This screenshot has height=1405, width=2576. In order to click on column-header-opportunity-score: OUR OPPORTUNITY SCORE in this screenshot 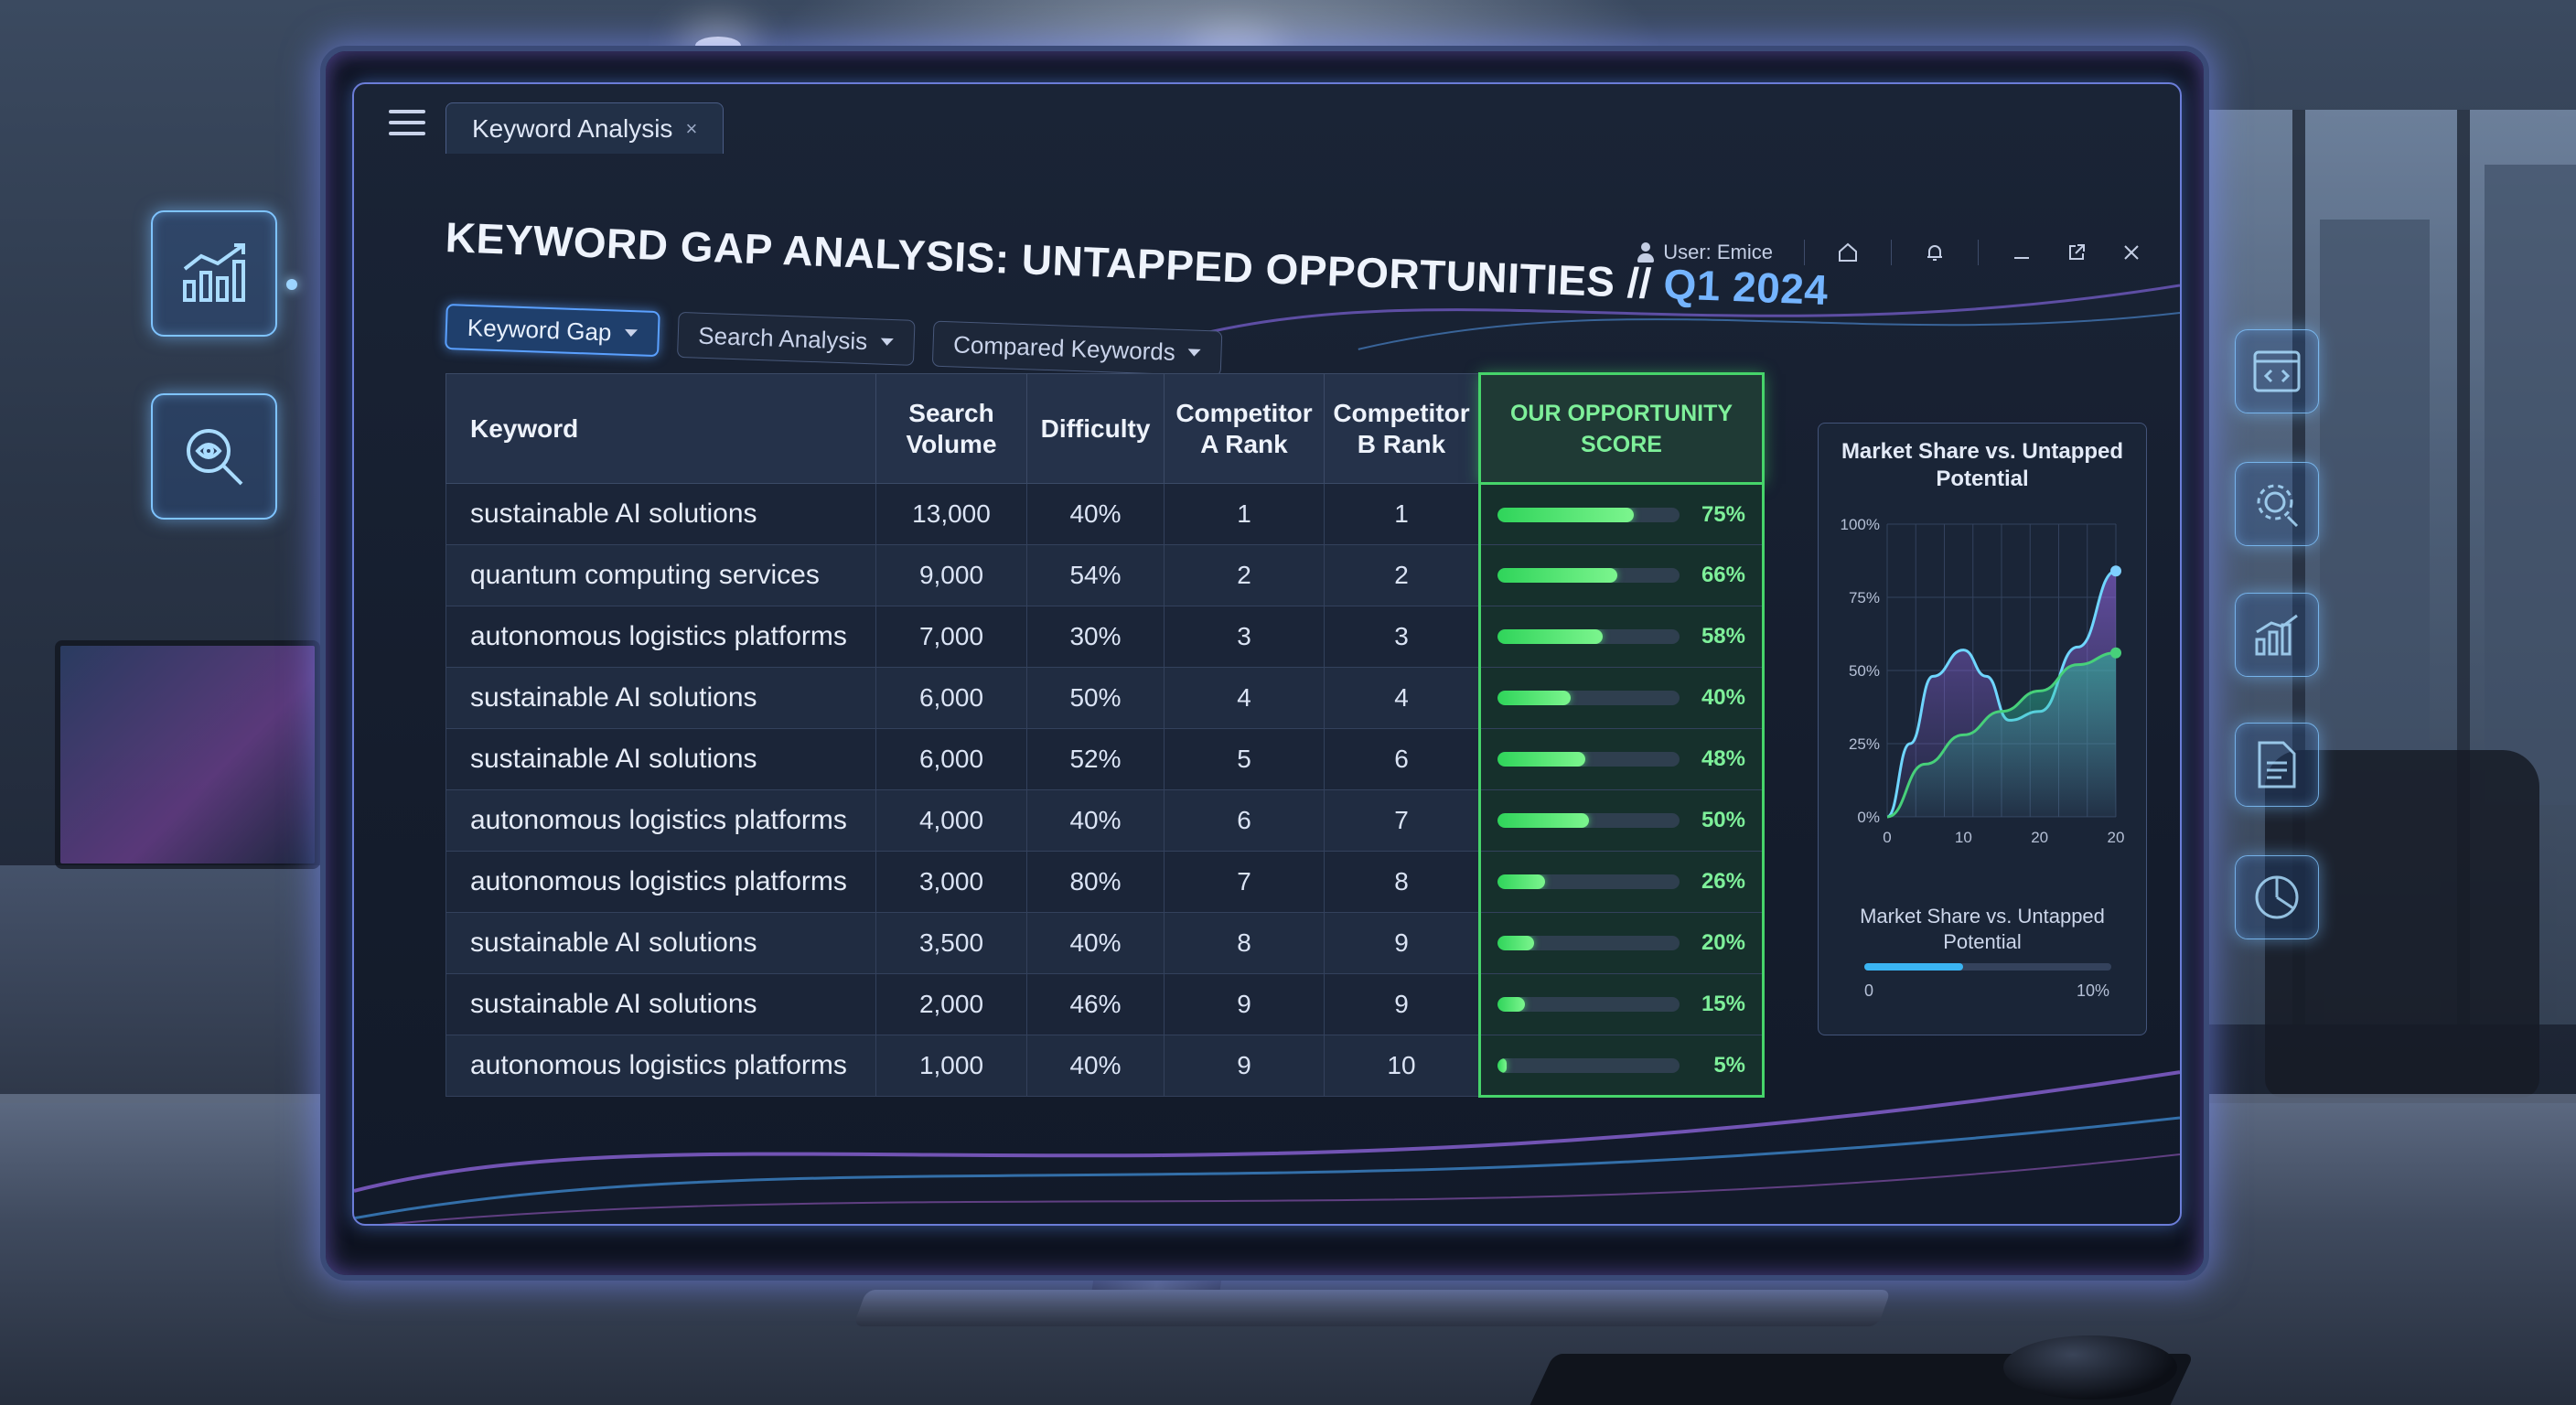, I will do `click(1622, 428)`.